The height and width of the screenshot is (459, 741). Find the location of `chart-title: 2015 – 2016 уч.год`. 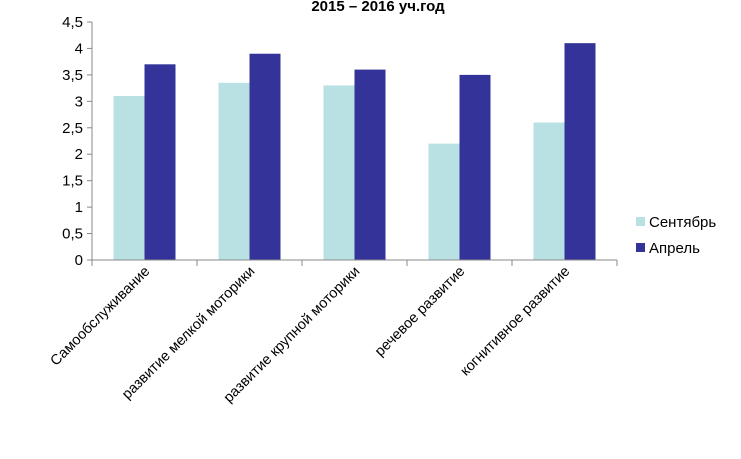

chart-title: 2015 – 2016 уч.год is located at coordinates (378, 7).